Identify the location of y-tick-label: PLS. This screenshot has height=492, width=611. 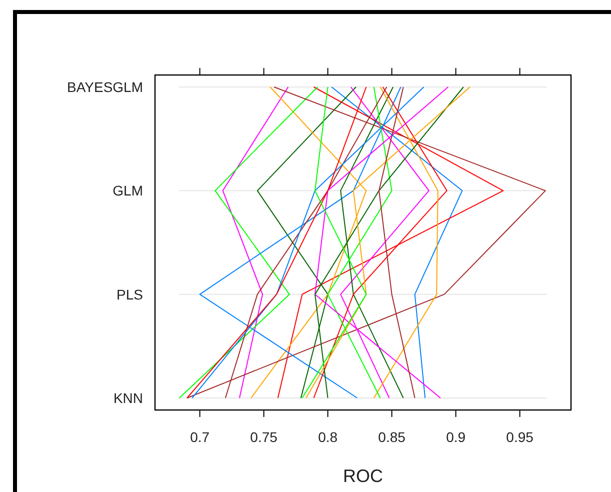
(129, 294).